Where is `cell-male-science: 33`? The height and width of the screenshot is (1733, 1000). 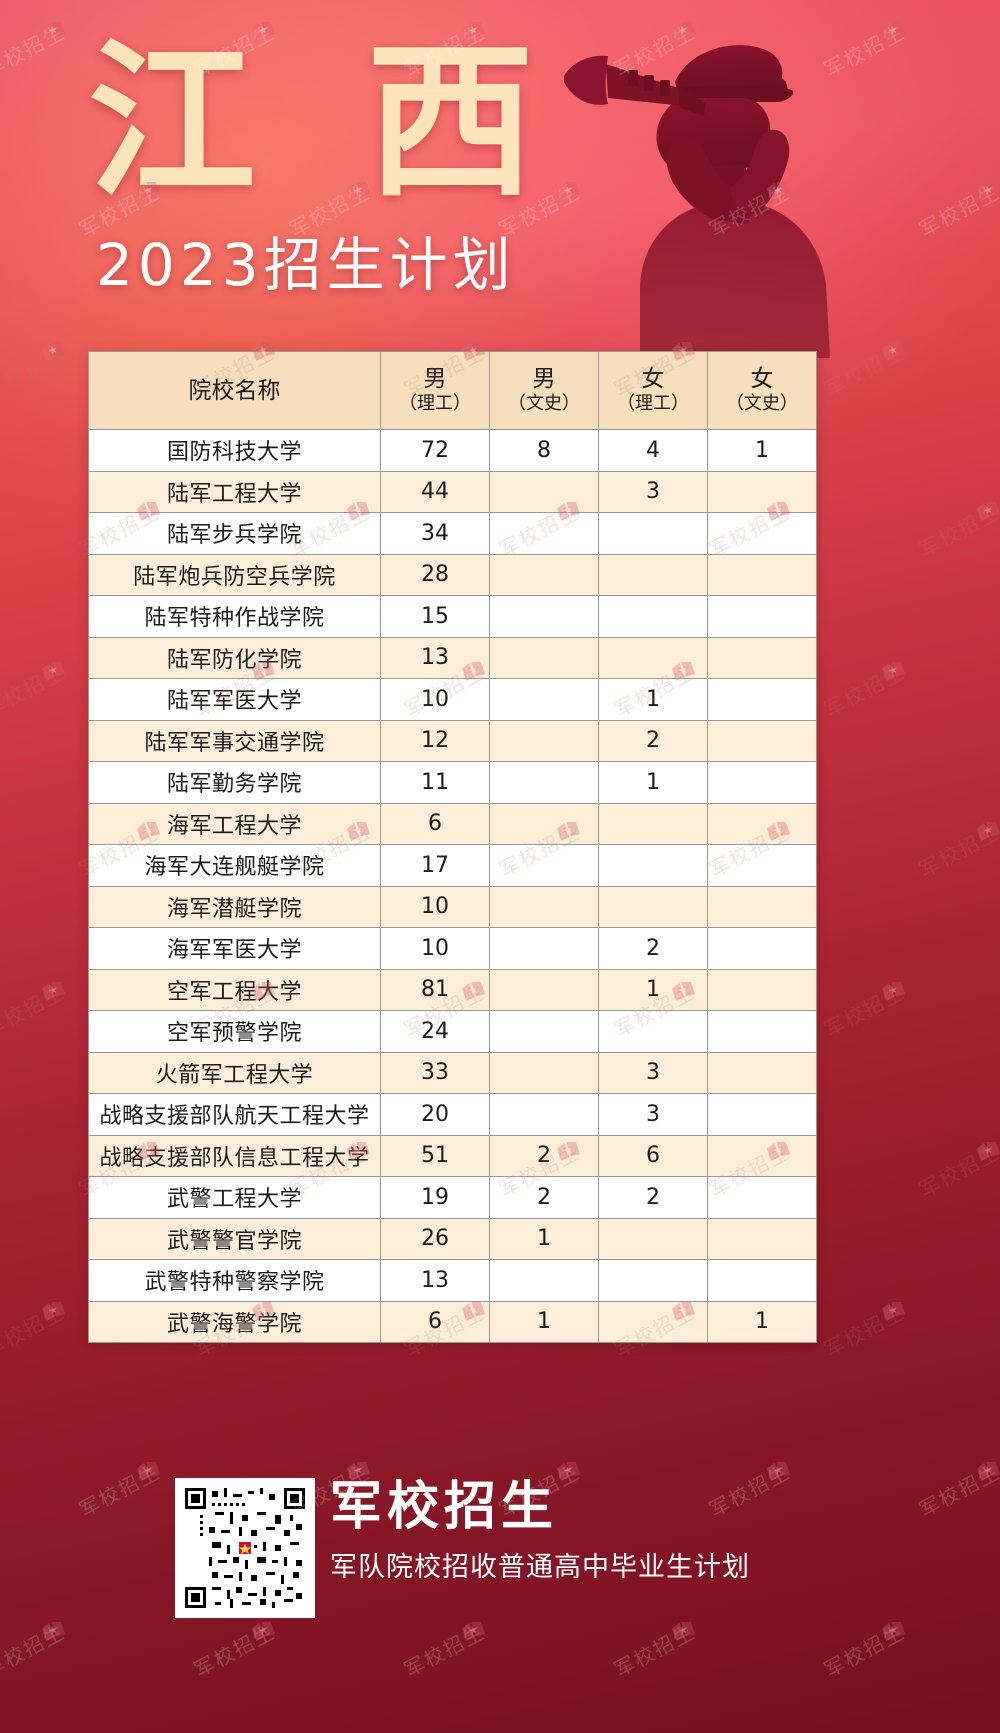 cell-male-science: 33 is located at coordinates (435, 1072).